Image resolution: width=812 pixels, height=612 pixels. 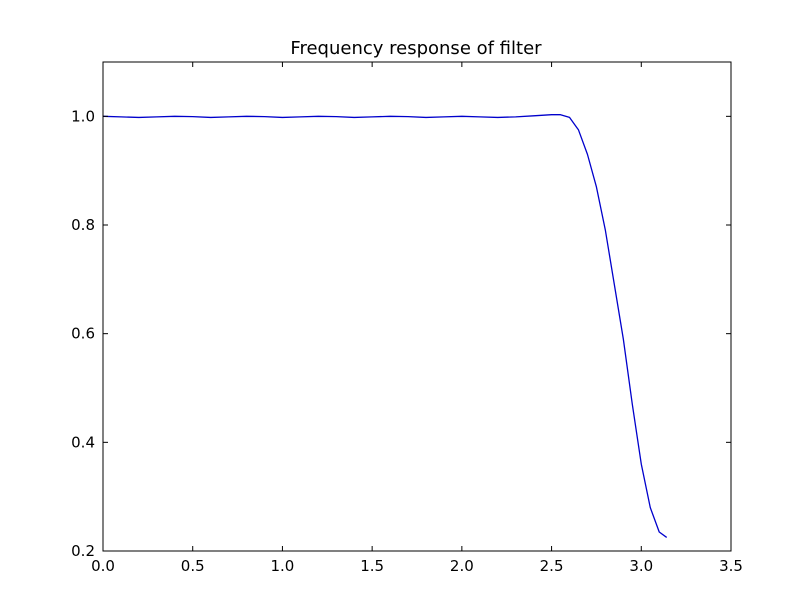 I want to click on y-tick-label: 1.0, so click(x=83, y=116).